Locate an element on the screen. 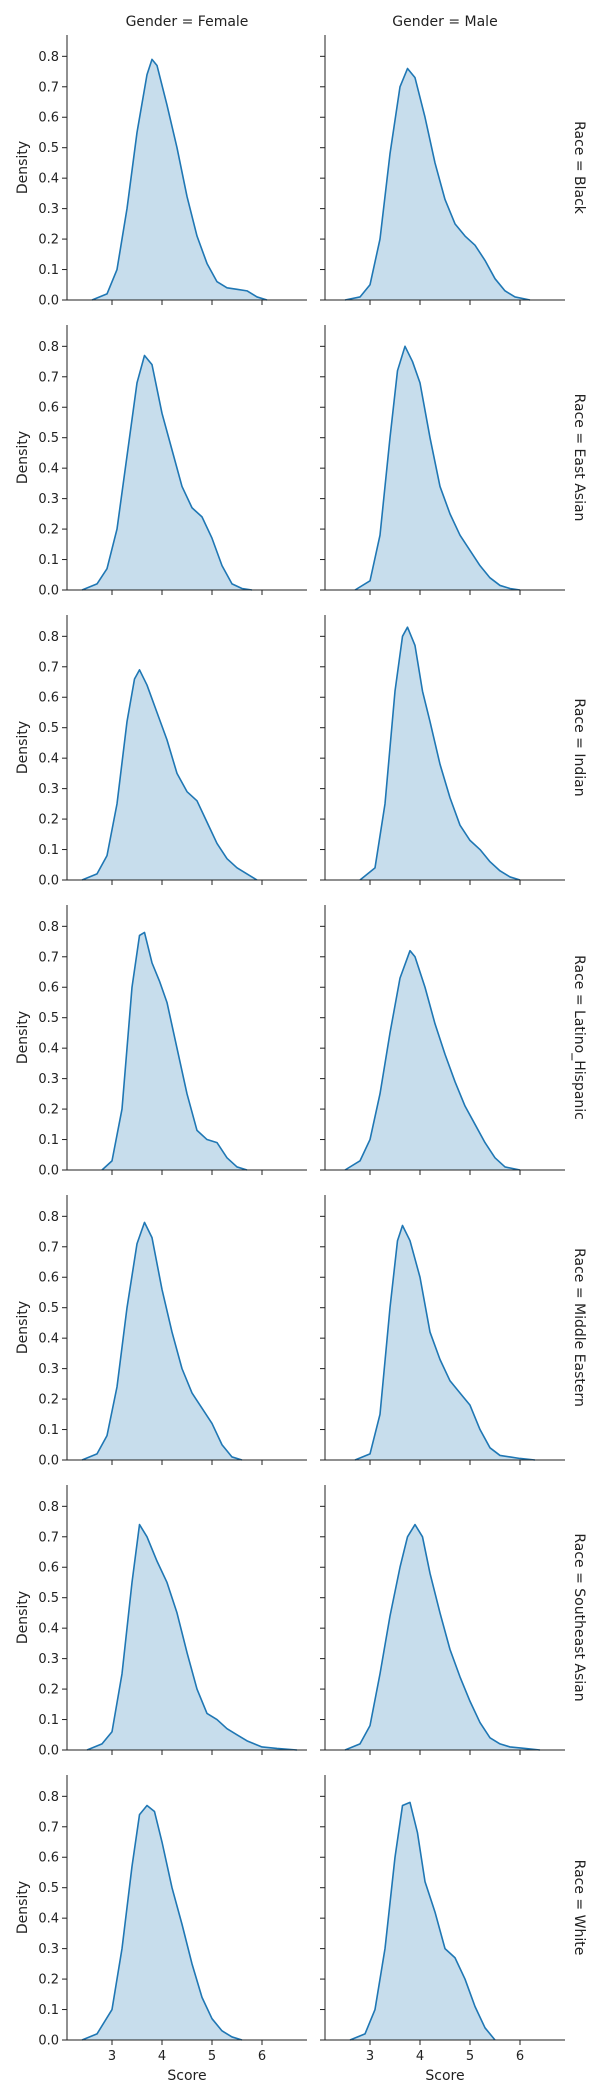 The width and height of the screenshot is (600, 2100). panel-r0-c0: 0.0 0.1 0.2 0.3 0.4 0.5 0.6 0.7 0.8 Density is located at coordinates (161, 172).